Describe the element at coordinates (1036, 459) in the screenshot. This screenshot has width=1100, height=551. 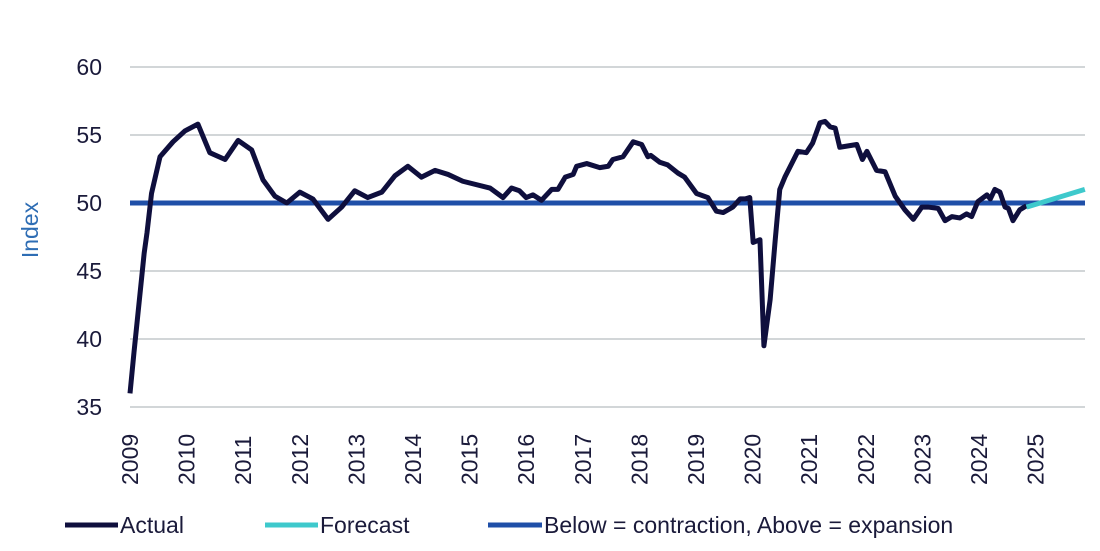
I see `x-tick-label: 2025` at that location.